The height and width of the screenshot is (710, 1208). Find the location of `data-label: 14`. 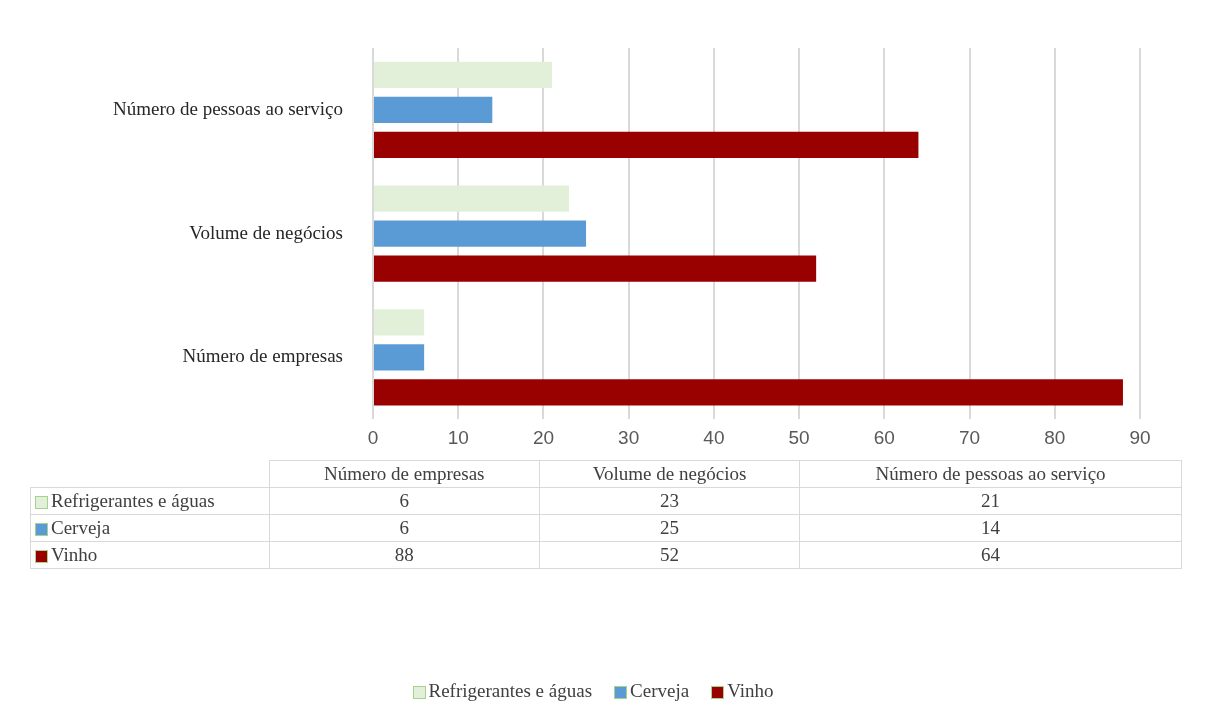

data-label: 14 is located at coordinates (990, 528).